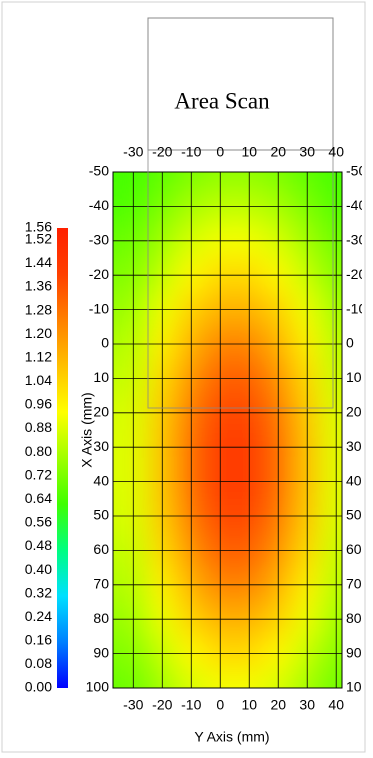 Image resolution: width=373 pixels, height=758 pixels. Describe the element at coordinates (133, 152) in the screenshot. I see `x-tick-label-top: -30` at that location.